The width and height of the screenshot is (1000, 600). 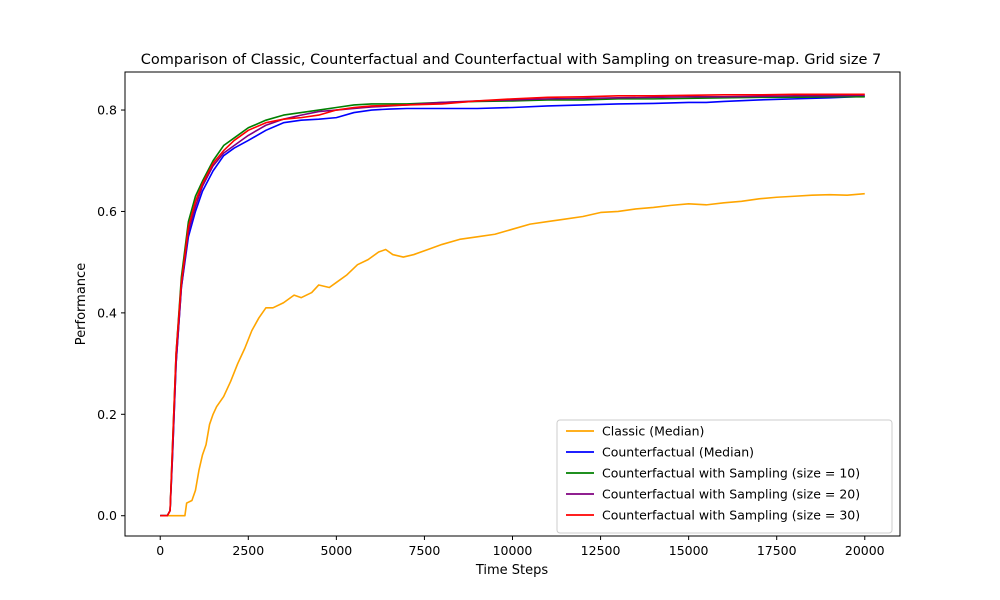 I want to click on x-tick-label: 7500, so click(x=425, y=550).